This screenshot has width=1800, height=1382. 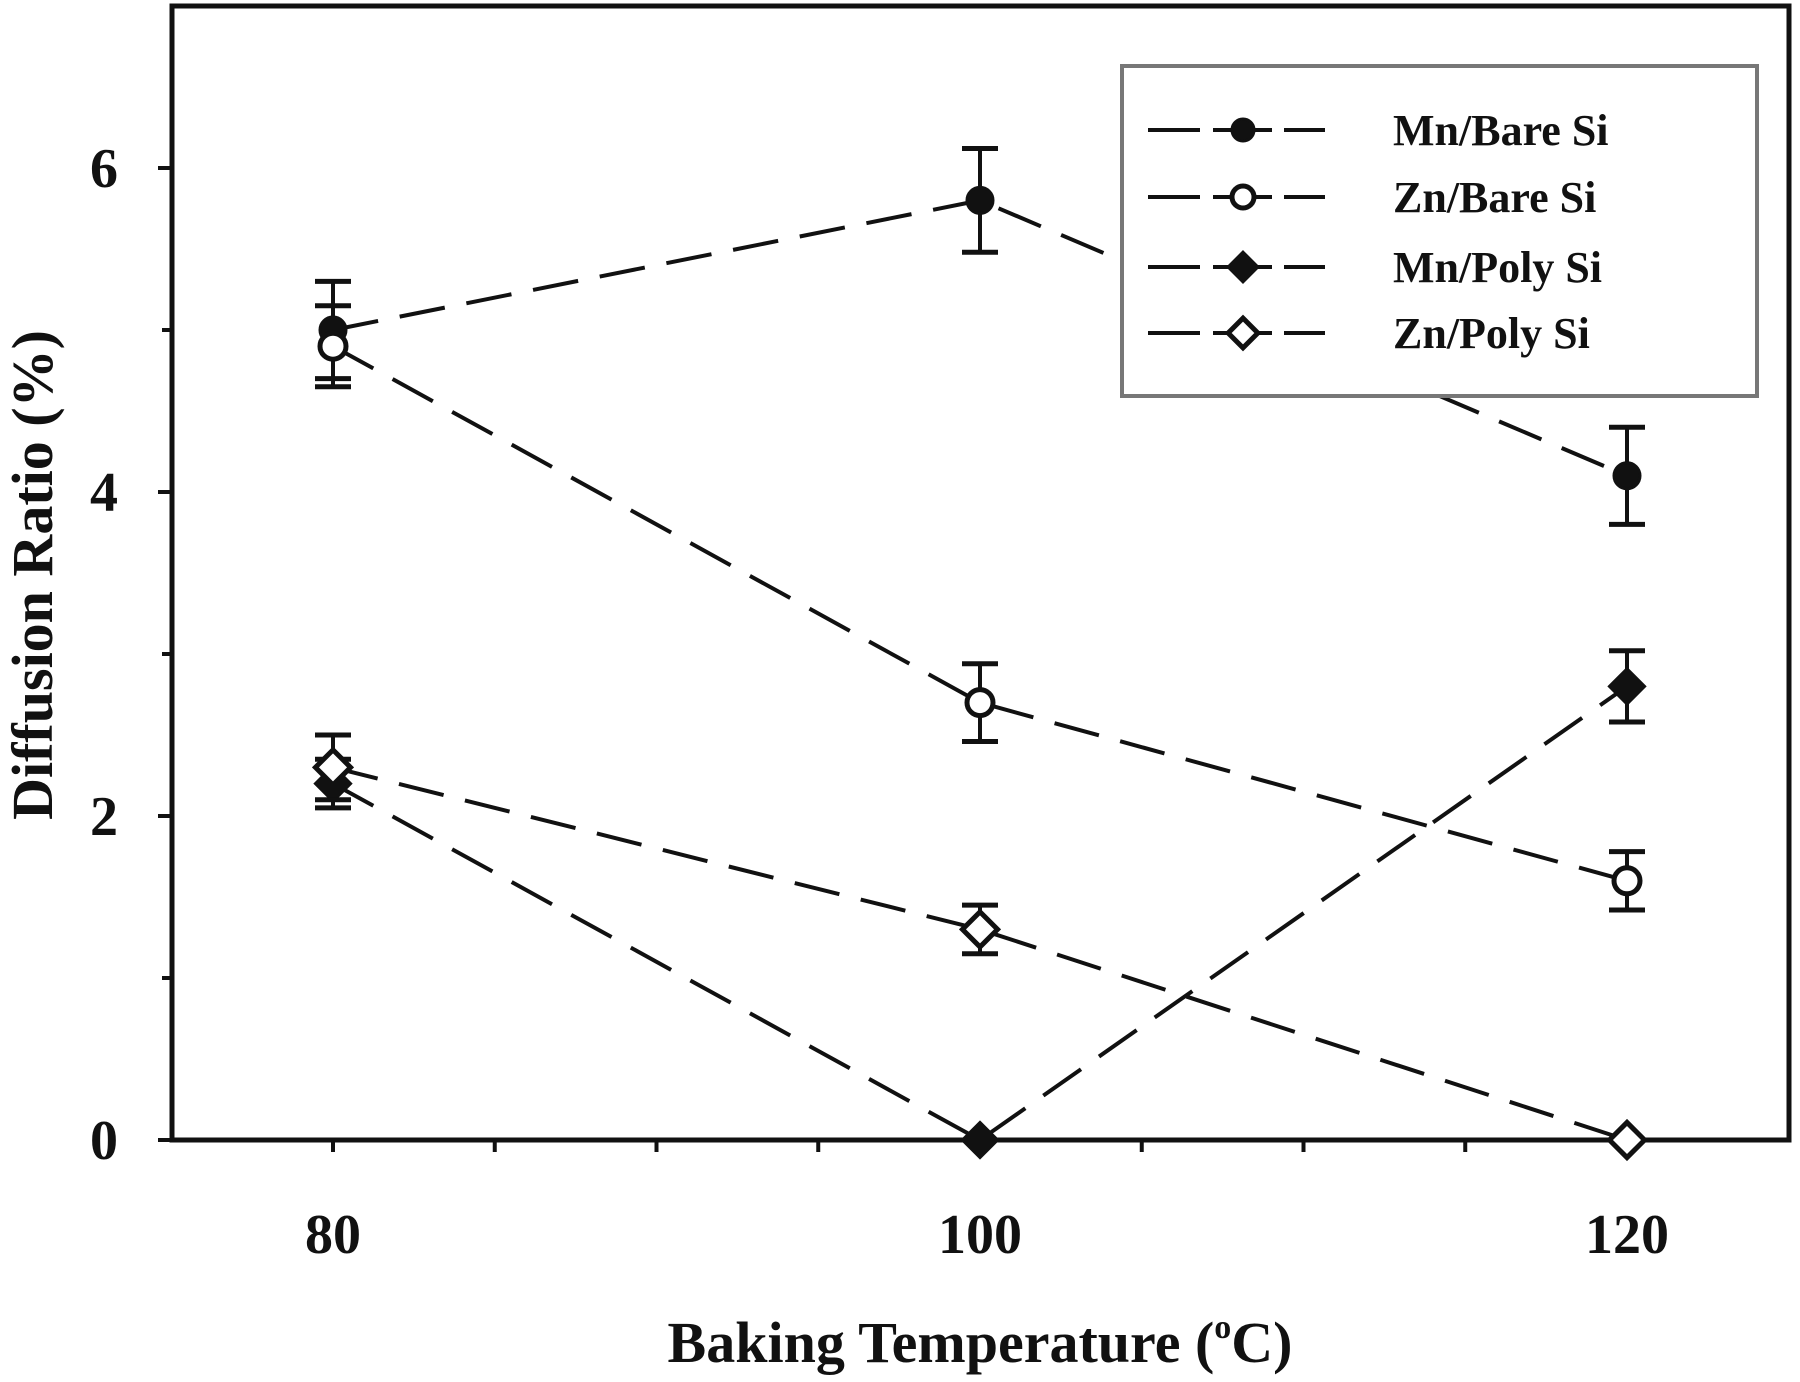 I want to click on legend-label: Zn/Bare Si, so click(x=1494, y=197).